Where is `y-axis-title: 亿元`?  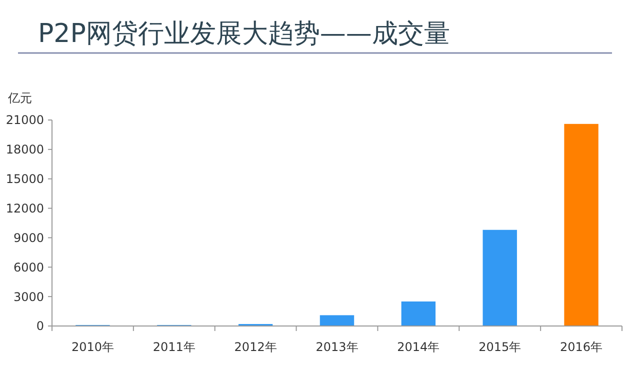 y-axis-title: 亿元 is located at coordinates (19, 98).